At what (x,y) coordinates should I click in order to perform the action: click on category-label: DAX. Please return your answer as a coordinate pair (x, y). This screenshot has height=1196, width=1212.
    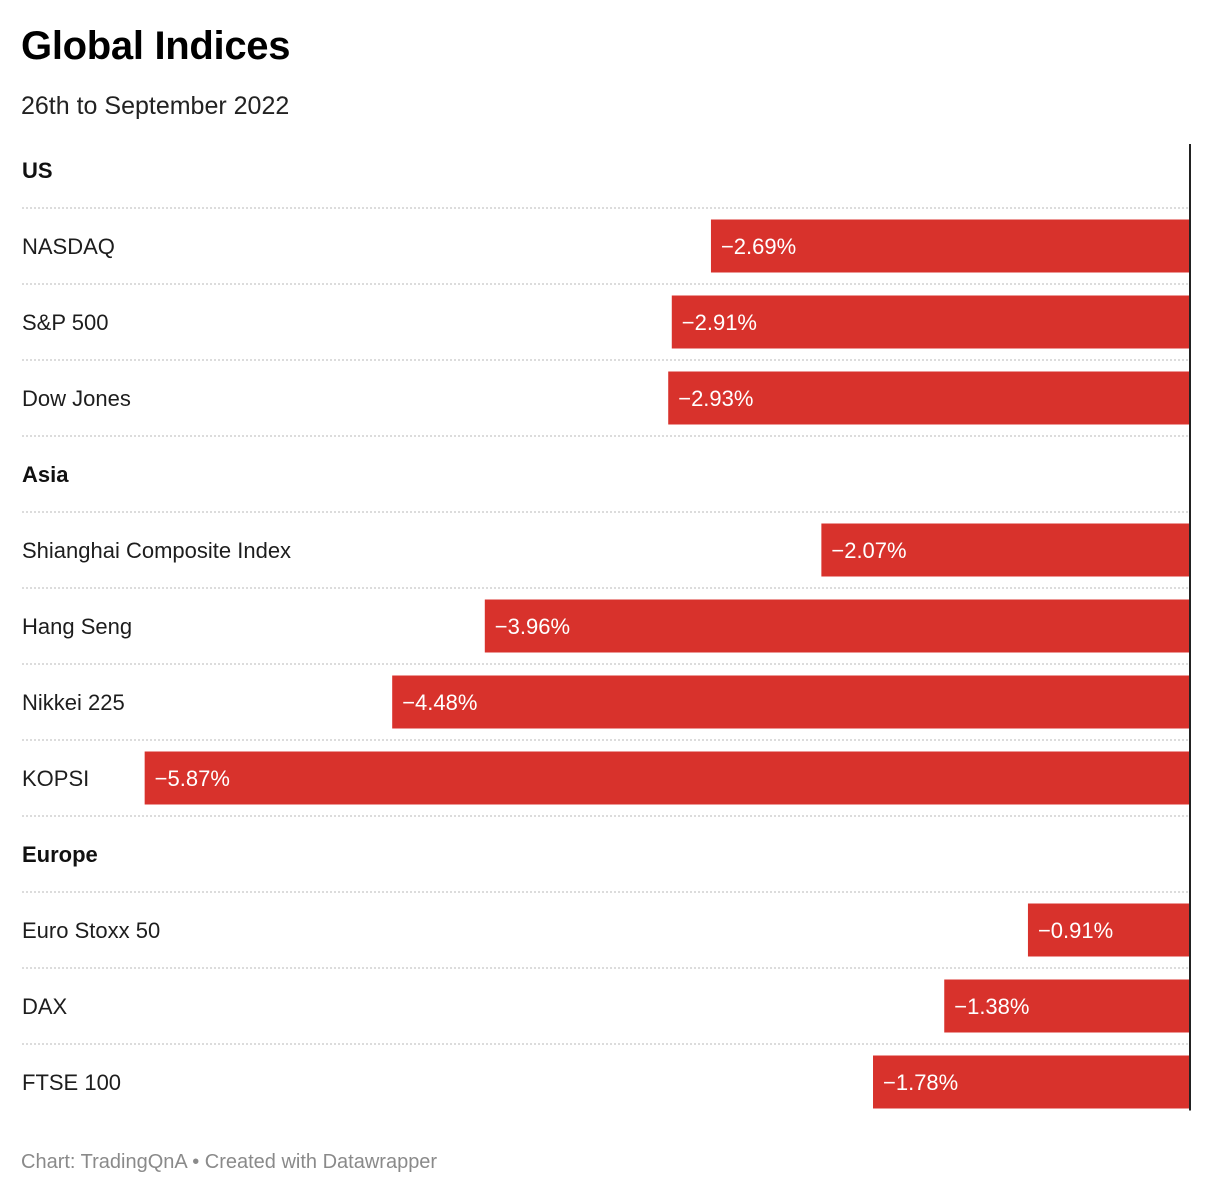
    Looking at the image, I should click on (45, 1006).